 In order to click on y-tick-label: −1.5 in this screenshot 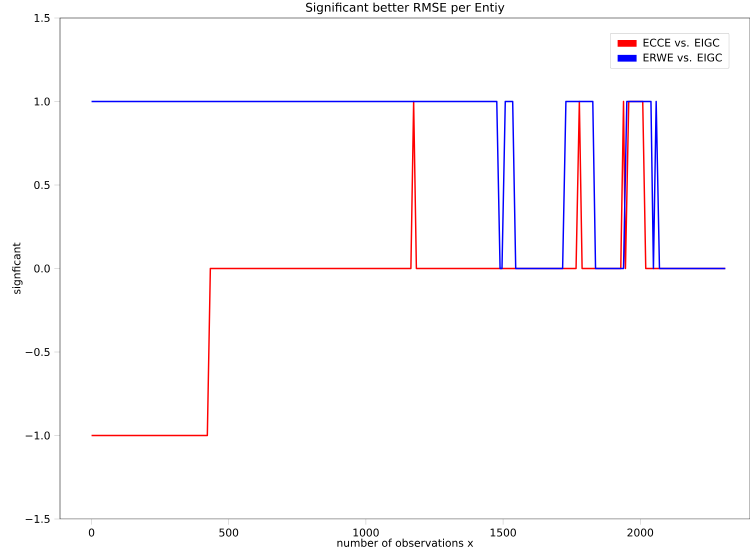, I will do `click(38, 519)`.